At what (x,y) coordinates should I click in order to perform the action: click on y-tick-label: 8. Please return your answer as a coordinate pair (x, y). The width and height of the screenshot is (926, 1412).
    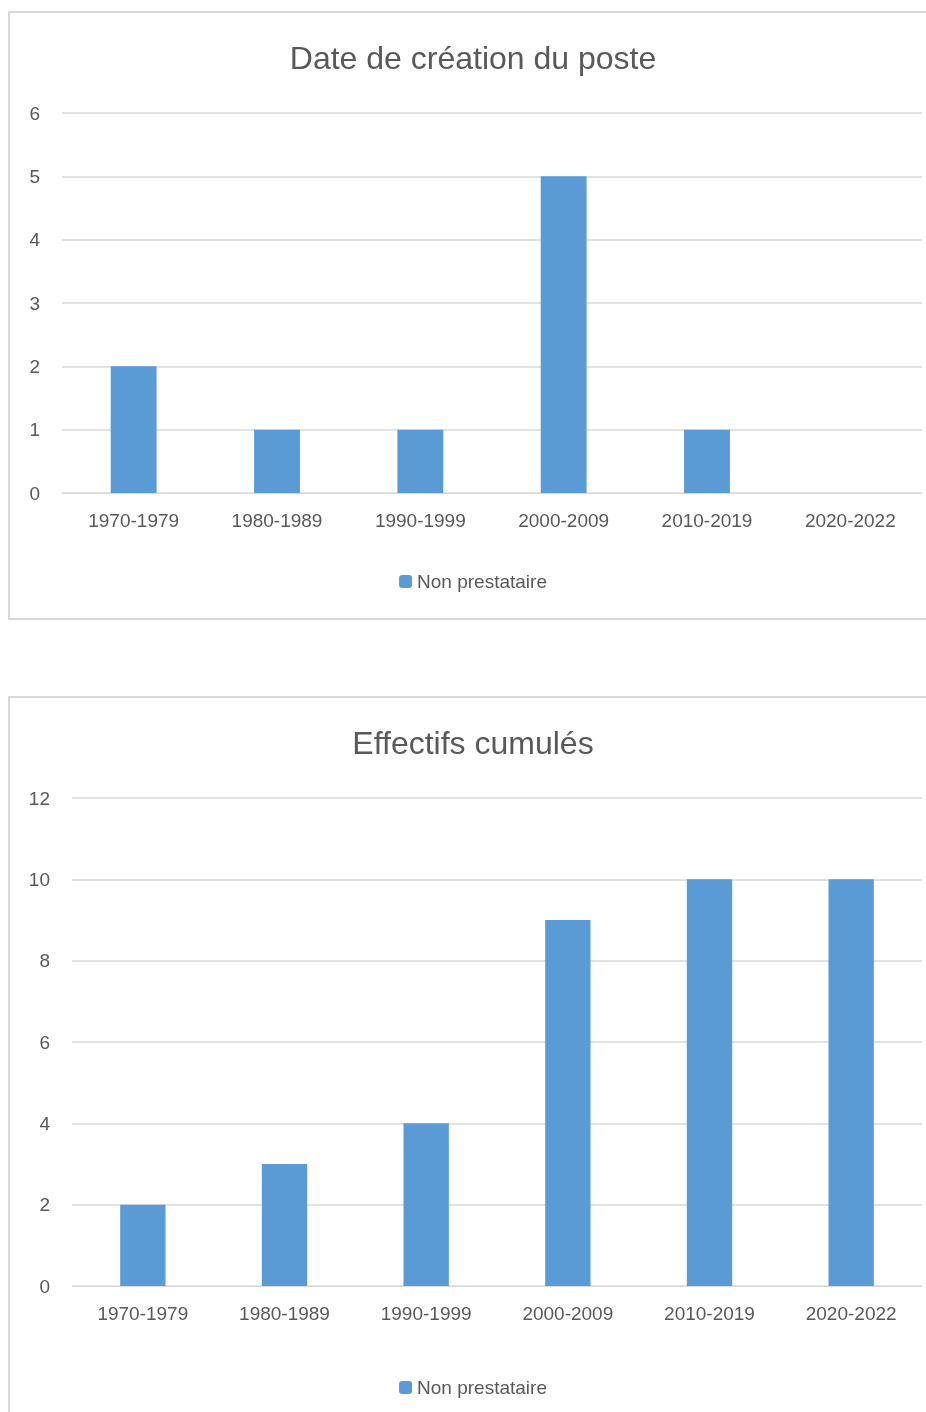
    Looking at the image, I should click on (44, 961).